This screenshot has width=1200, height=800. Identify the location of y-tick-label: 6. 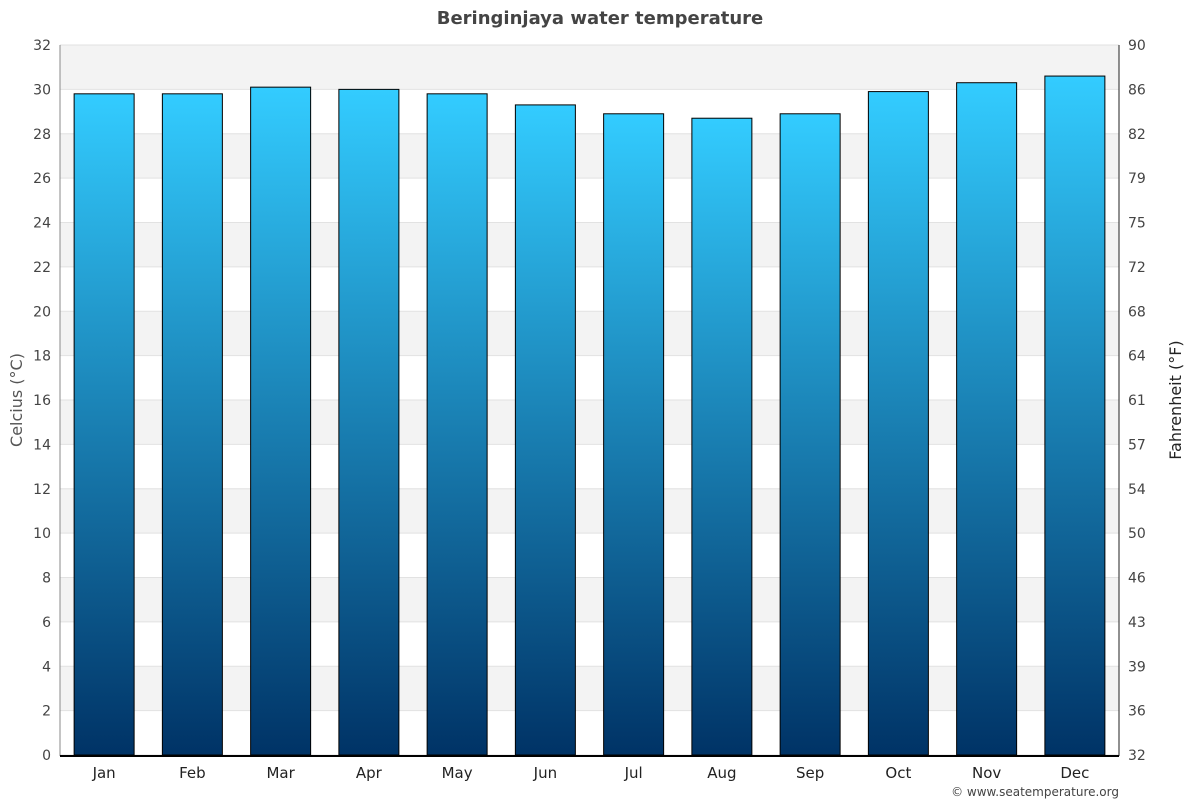
(46, 623).